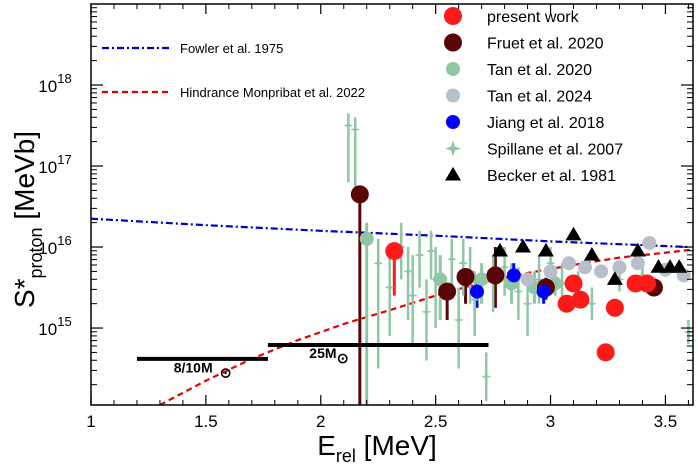 The width and height of the screenshot is (698, 471). I want to click on y-tick-base-0: 10, so click(47, 329).